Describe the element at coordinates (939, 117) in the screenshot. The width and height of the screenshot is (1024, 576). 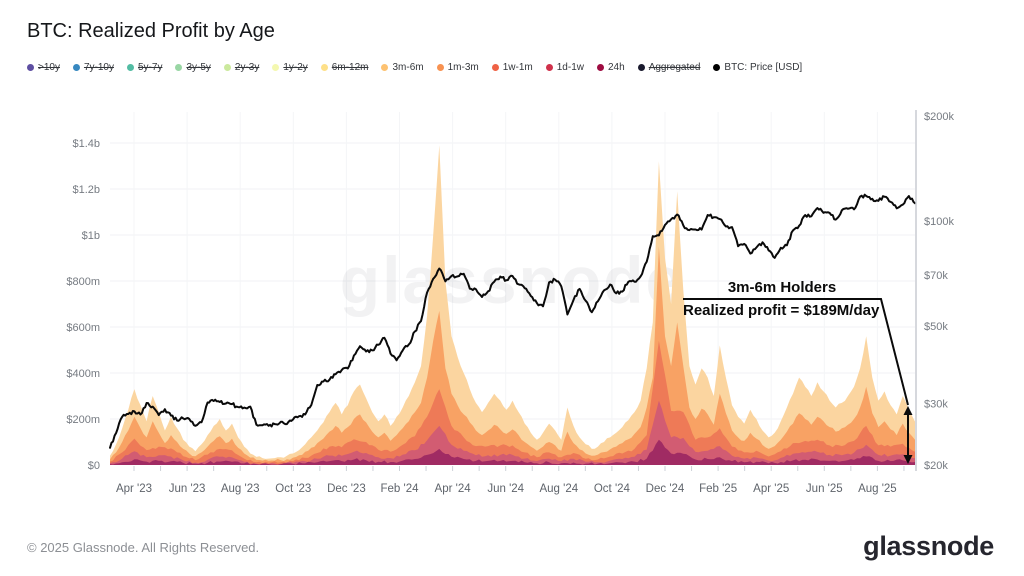
I see `right-axis-tick-label: $200k` at that location.